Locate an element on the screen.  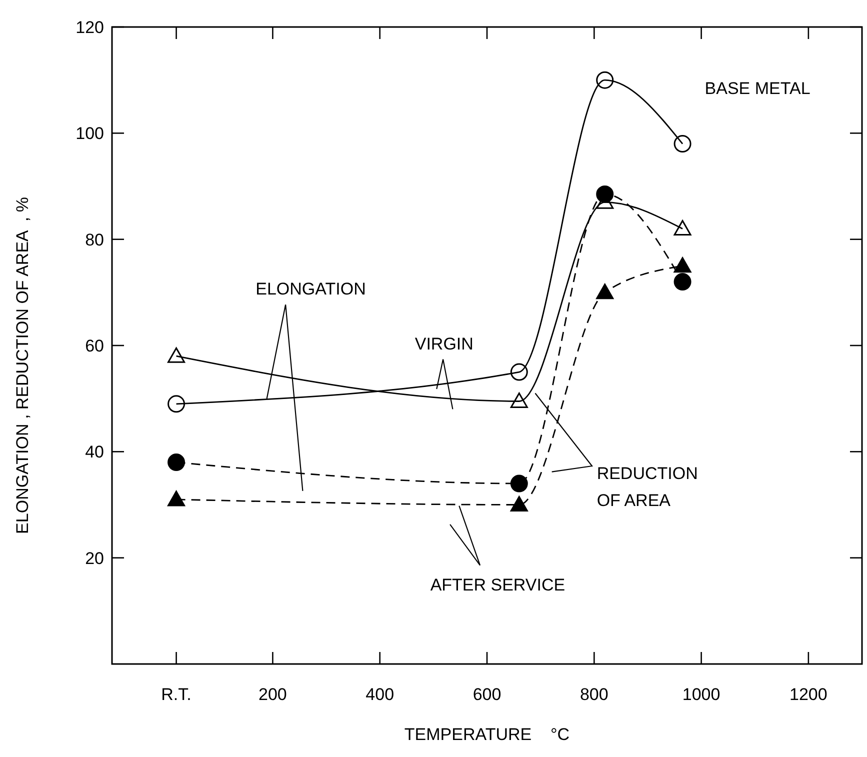
x-axis-title: TEMPERATURE °C is located at coordinates (487, 734).